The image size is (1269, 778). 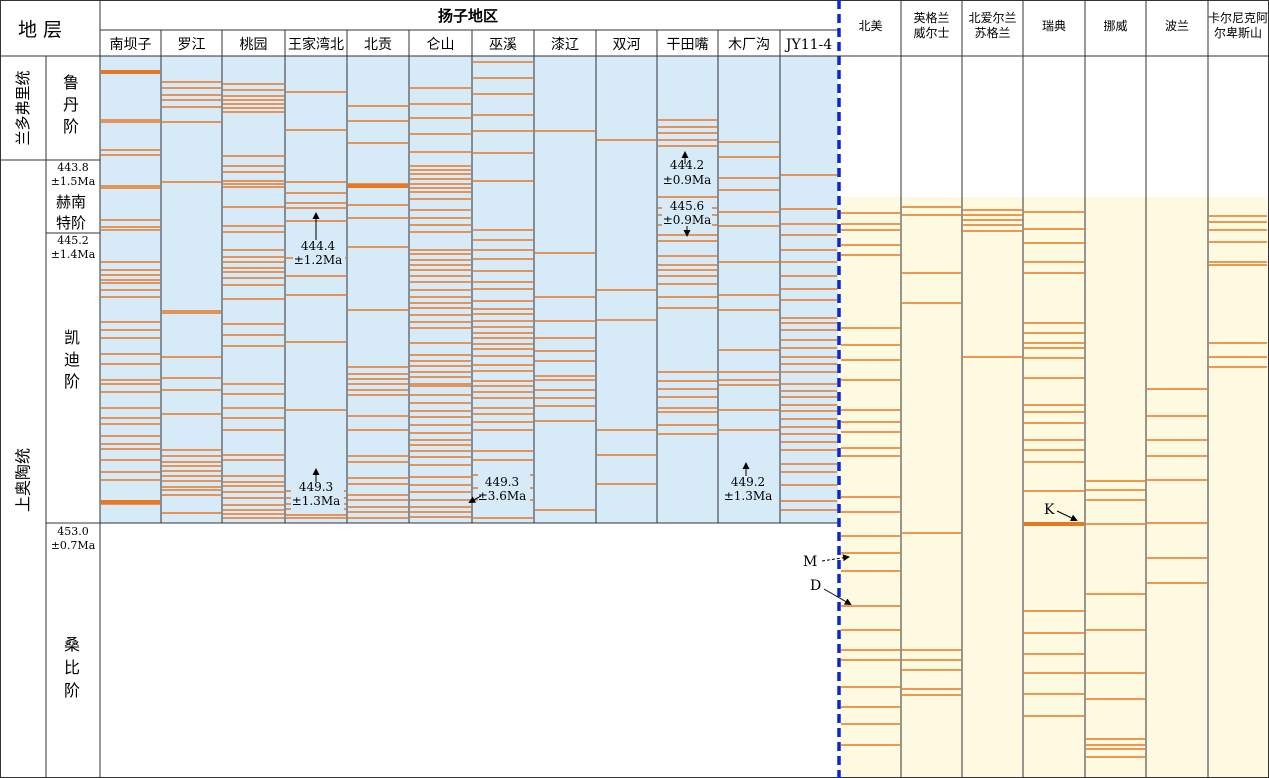 What do you see at coordinates (931, 25) in the screenshot?
I see `column-name-1: 英格兰威尔士` at bounding box center [931, 25].